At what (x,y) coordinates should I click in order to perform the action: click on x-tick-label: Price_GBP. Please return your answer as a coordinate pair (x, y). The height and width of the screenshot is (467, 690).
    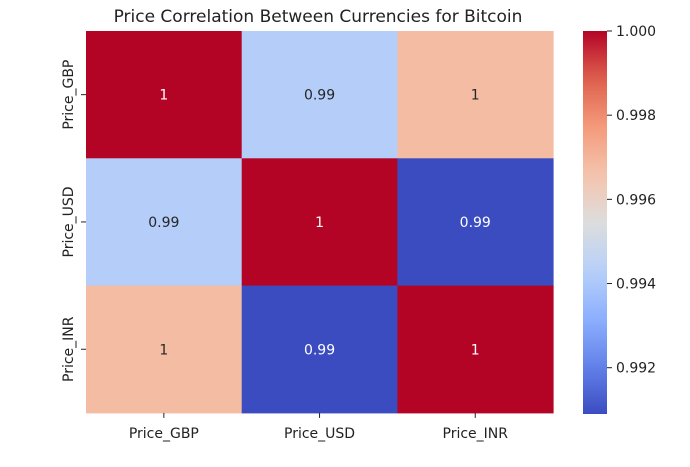
    Looking at the image, I should click on (164, 434).